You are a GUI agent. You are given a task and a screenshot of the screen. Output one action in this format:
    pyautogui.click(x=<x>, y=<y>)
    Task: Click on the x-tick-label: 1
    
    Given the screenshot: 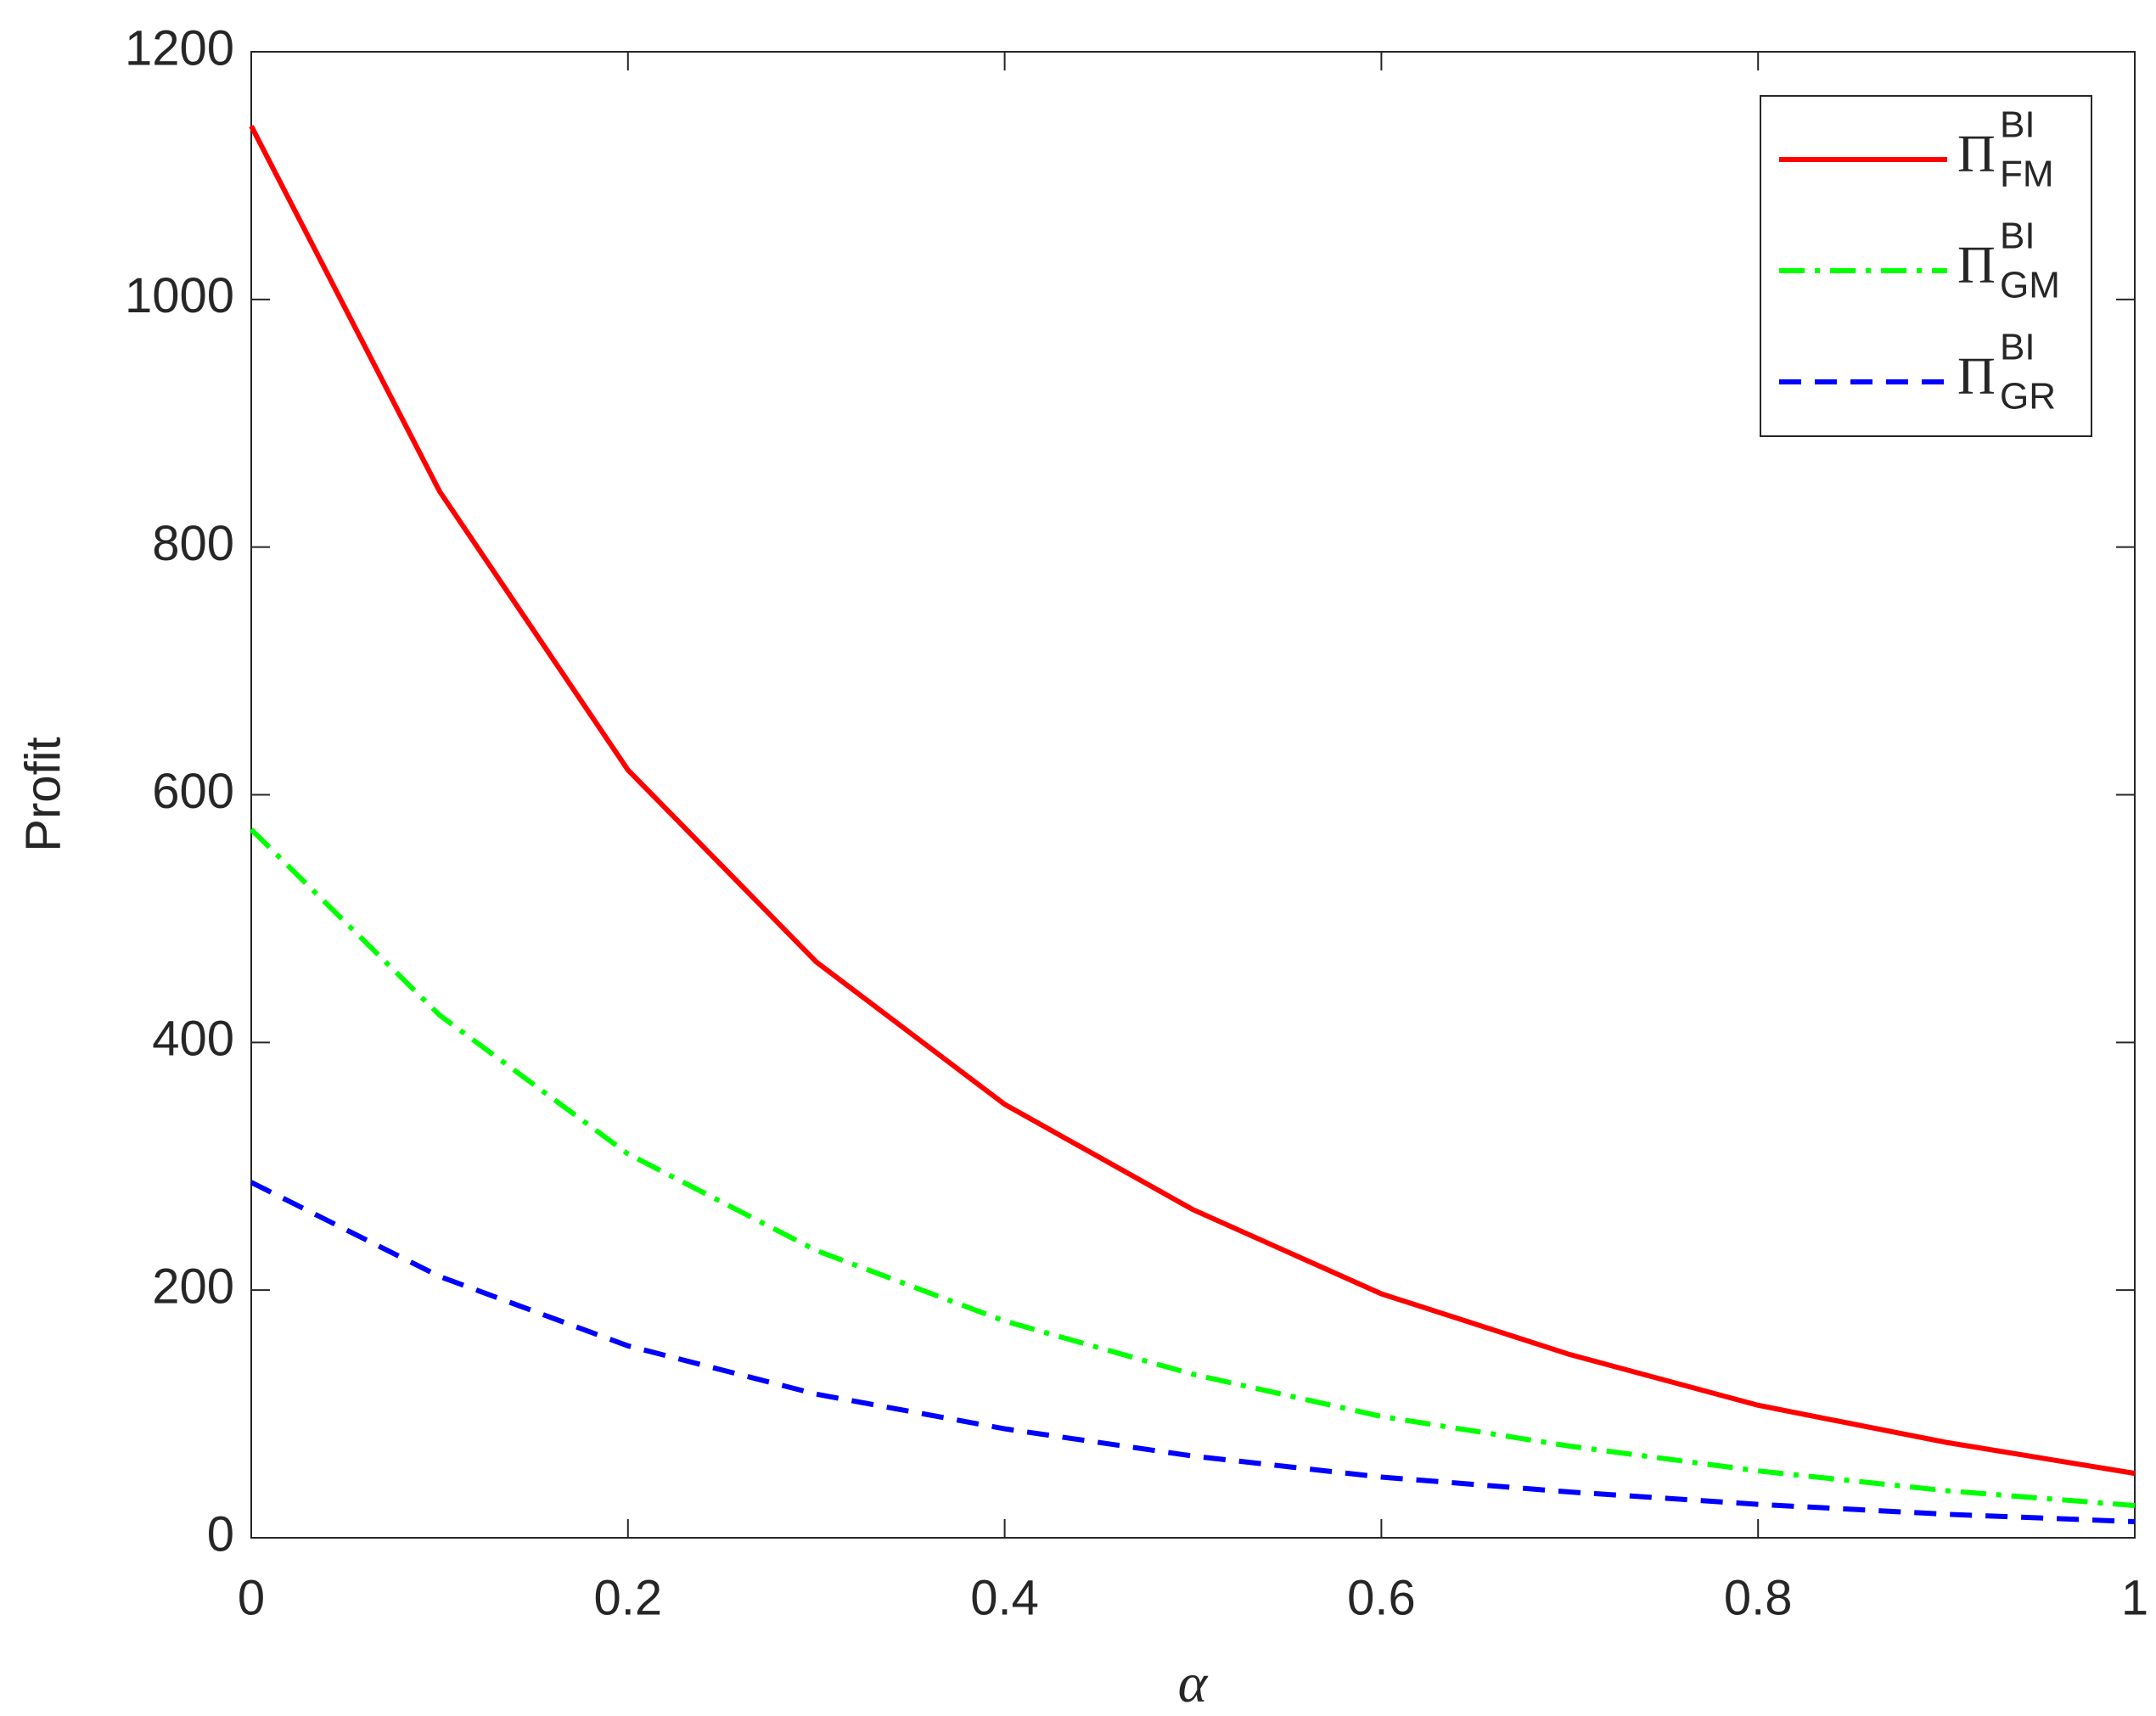 What is the action you would take?
    pyautogui.click(x=2134, y=1597)
    